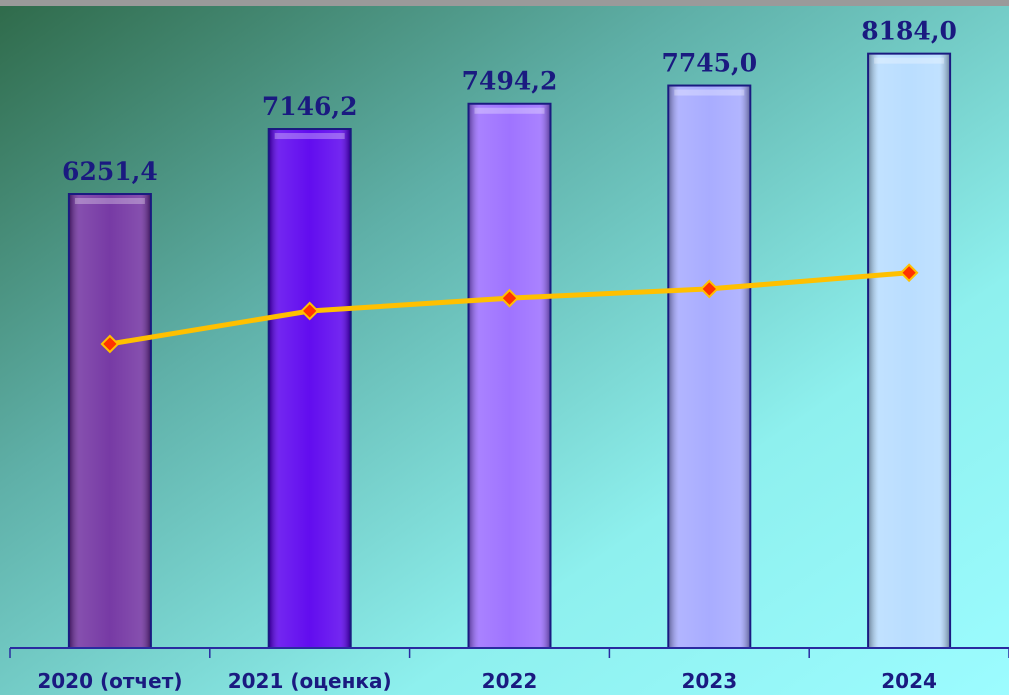 The width and height of the screenshot is (1009, 695). I want to click on value-label: 7146,2, so click(310, 106).